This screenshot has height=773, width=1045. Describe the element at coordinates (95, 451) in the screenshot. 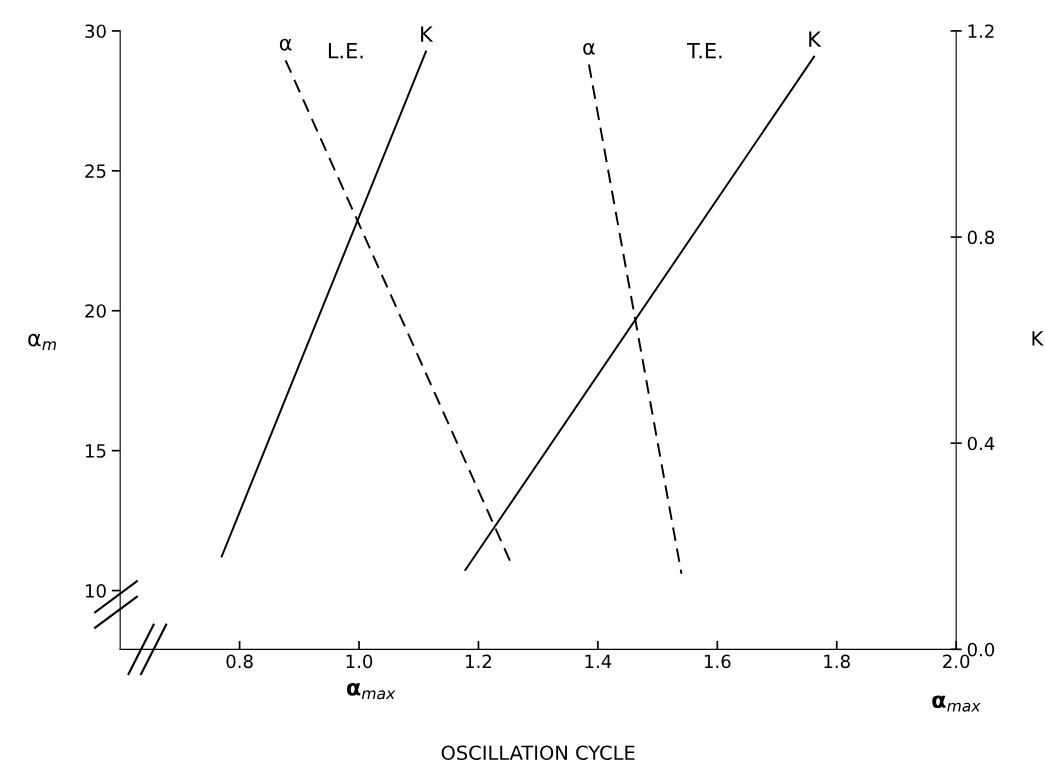

I see `y-tick-label: 15` at that location.